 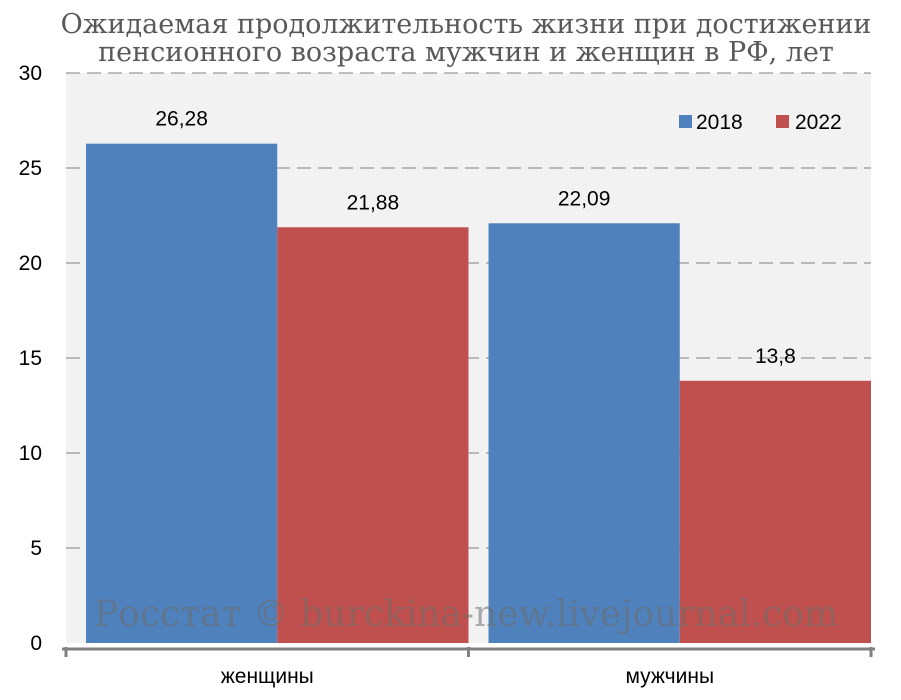 What do you see at coordinates (36, 643) in the screenshot?
I see `y-tick-label: 0` at bounding box center [36, 643].